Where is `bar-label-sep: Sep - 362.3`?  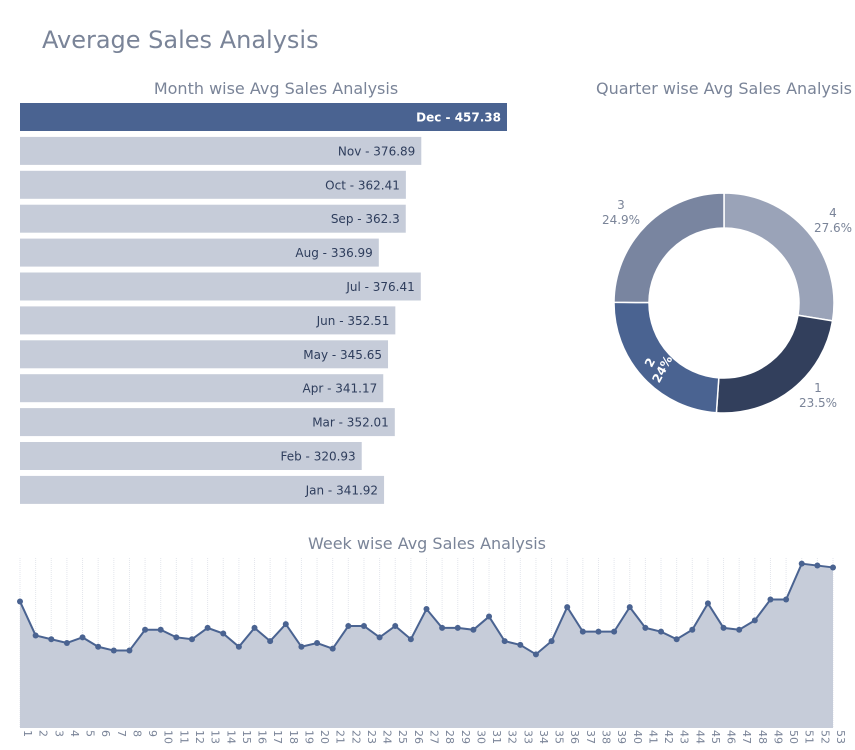 bar-label-sep: Sep - 362.3 is located at coordinates (365, 219).